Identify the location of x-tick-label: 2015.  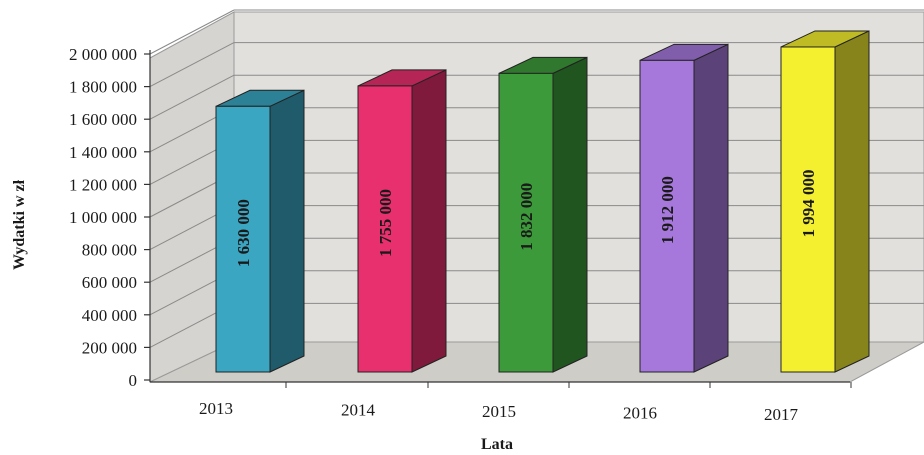
(499, 411).